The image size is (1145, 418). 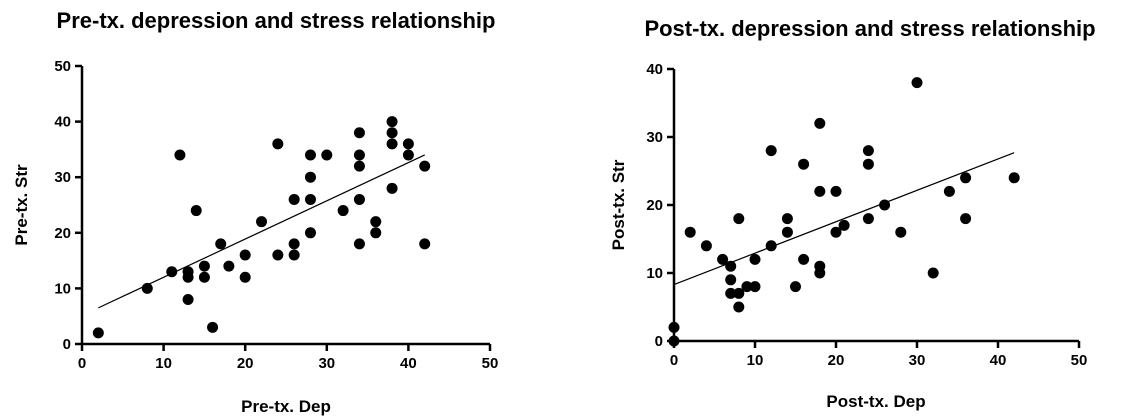 What do you see at coordinates (755, 360) in the screenshot?
I see `x-tick-label-post-tx: 10` at bounding box center [755, 360].